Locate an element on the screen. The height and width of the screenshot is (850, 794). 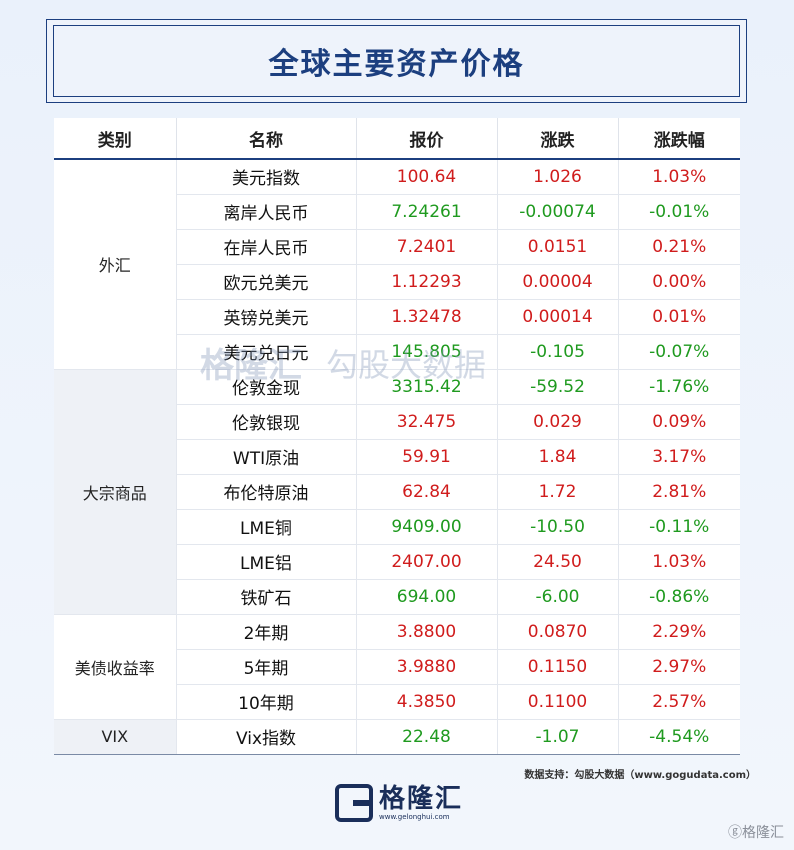
change-pct-cell: -0.11% is located at coordinates (679, 527).